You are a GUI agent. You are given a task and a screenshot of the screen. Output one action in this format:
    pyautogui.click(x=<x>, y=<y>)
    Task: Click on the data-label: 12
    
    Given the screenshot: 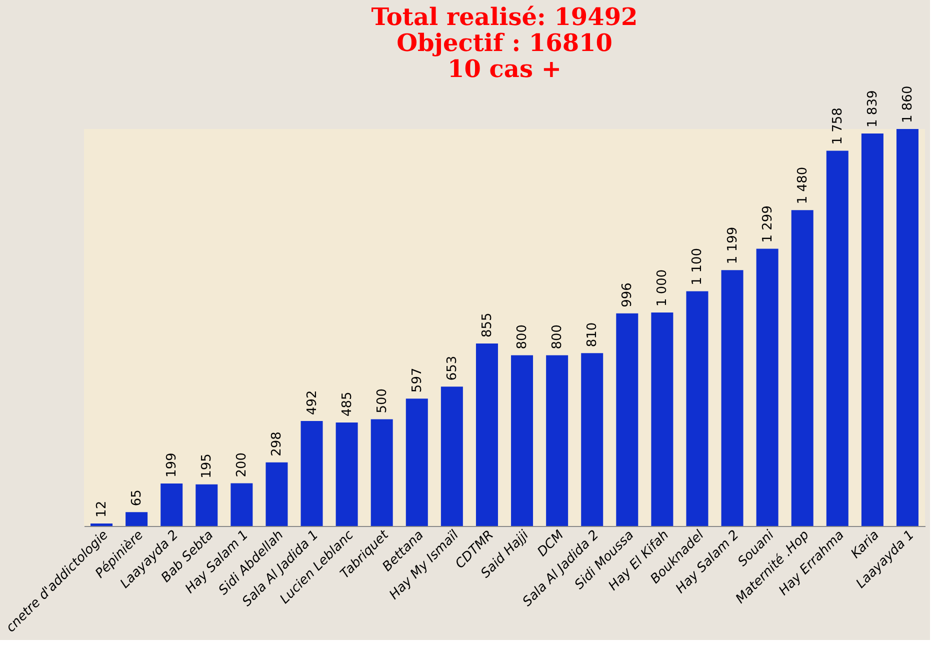 What is the action you would take?
    pyautogui.click(x=102, y=509)
    